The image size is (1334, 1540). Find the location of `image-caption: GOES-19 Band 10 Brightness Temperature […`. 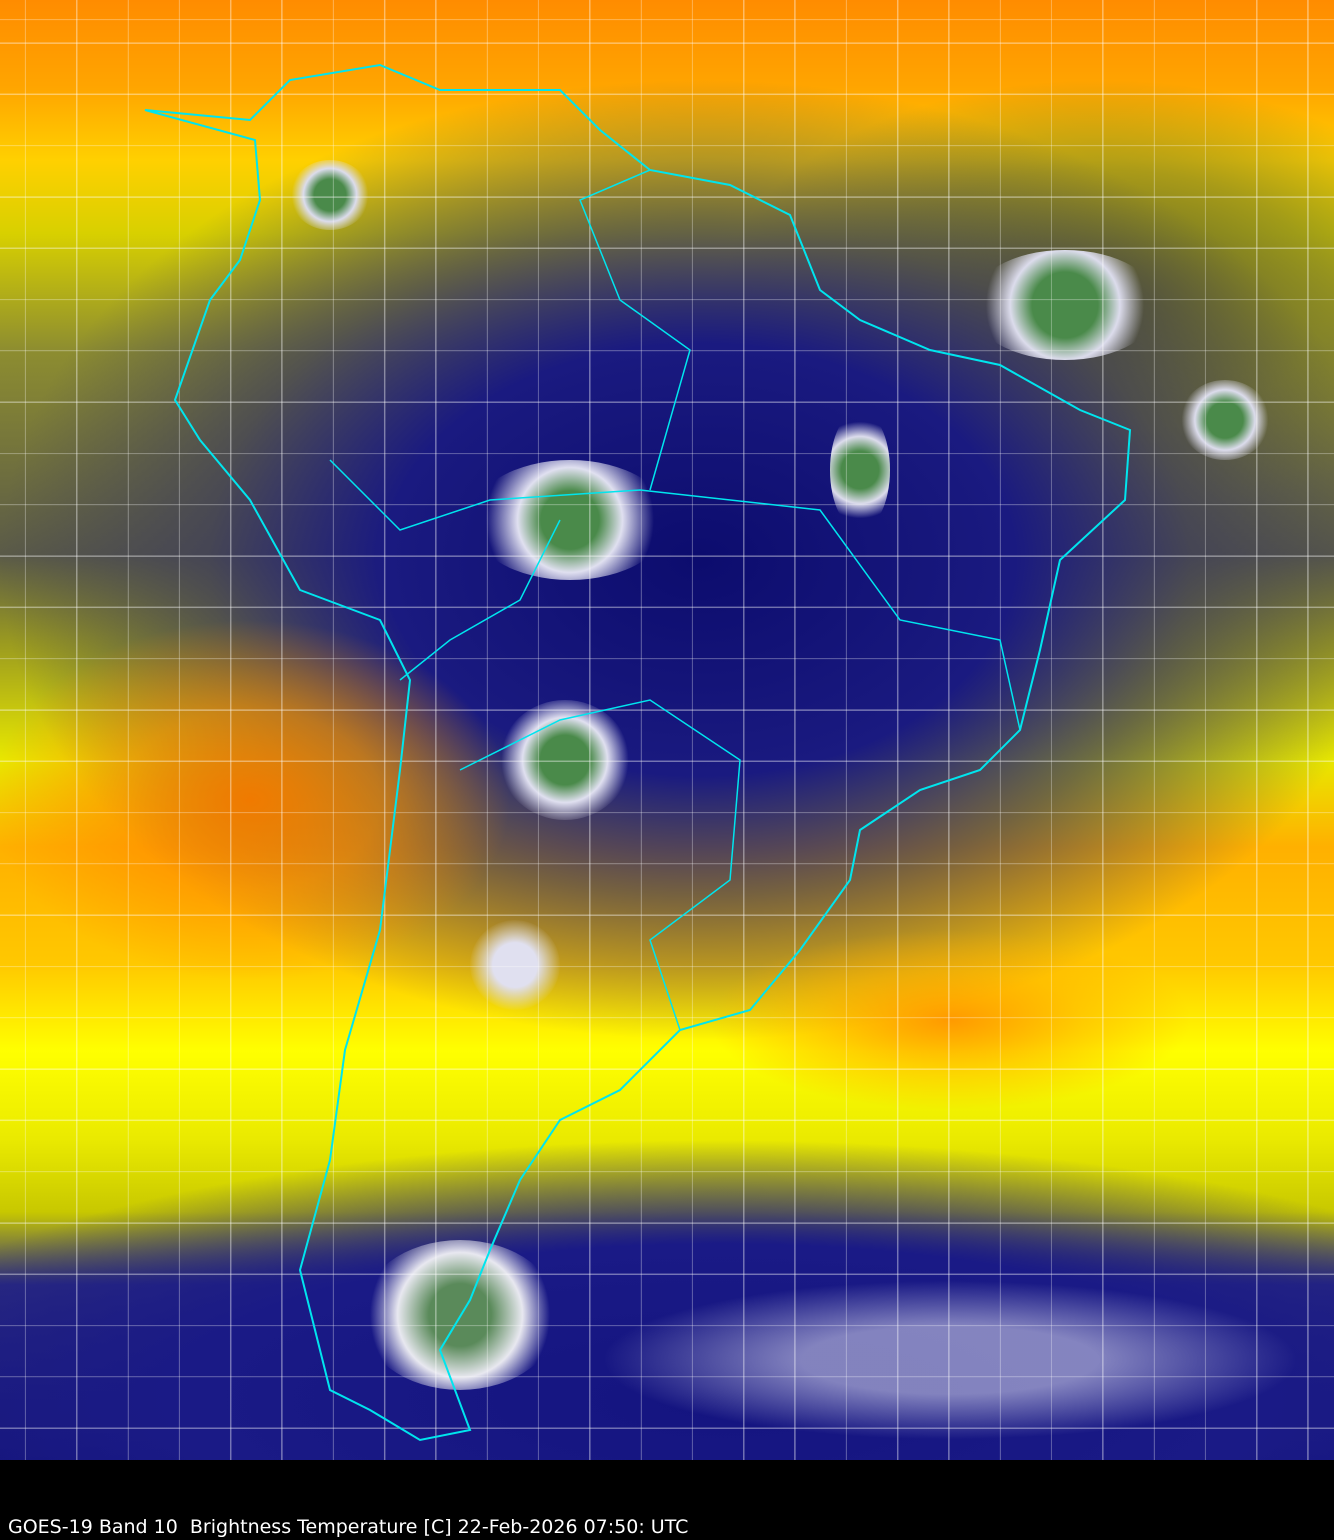

image-caption: GOES-19 Band 10 Brightness Temperature [… is located at coordinates (348, 1527).